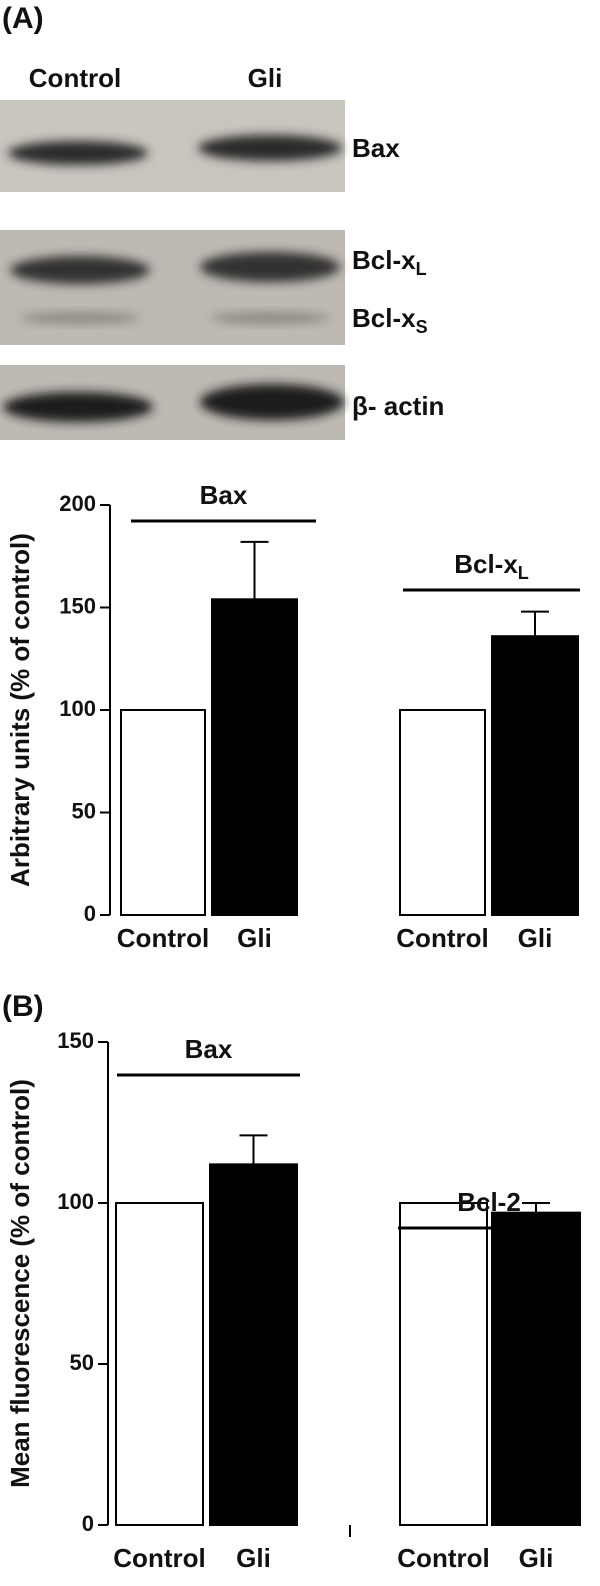 This screenshot has height=1586, width=600. What do you see at coordinates (77, 503) in the screenshot?
I see `y-tick-label: 200` at bounding box center [77, 503].